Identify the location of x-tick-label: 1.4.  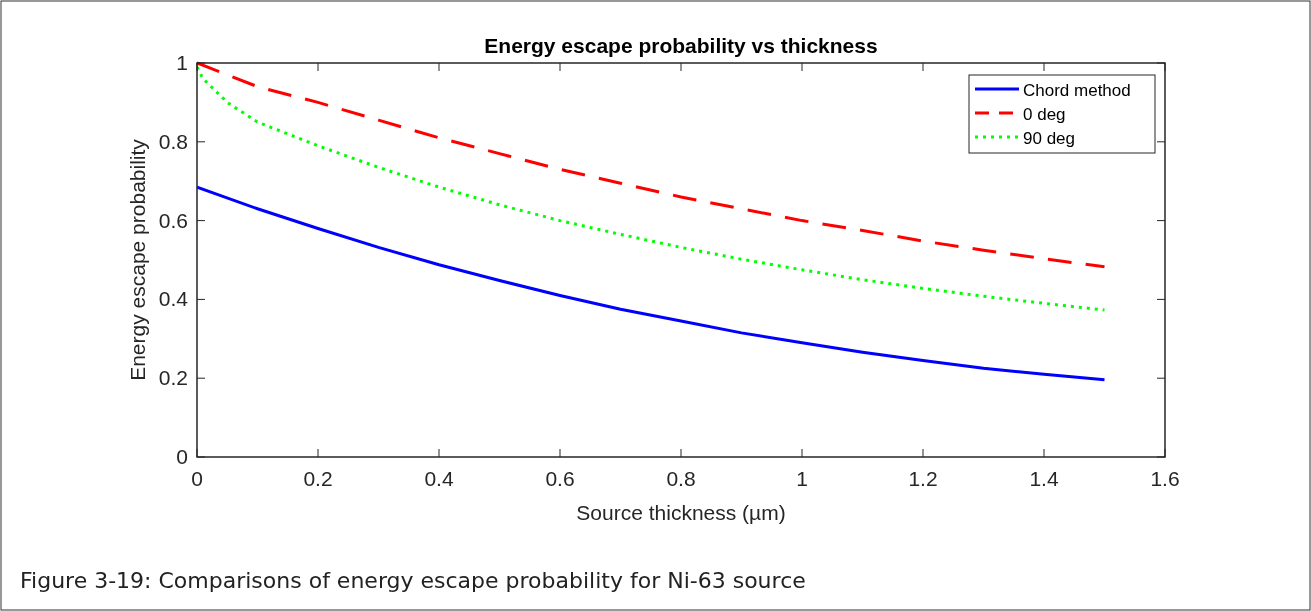
(1044, 478).